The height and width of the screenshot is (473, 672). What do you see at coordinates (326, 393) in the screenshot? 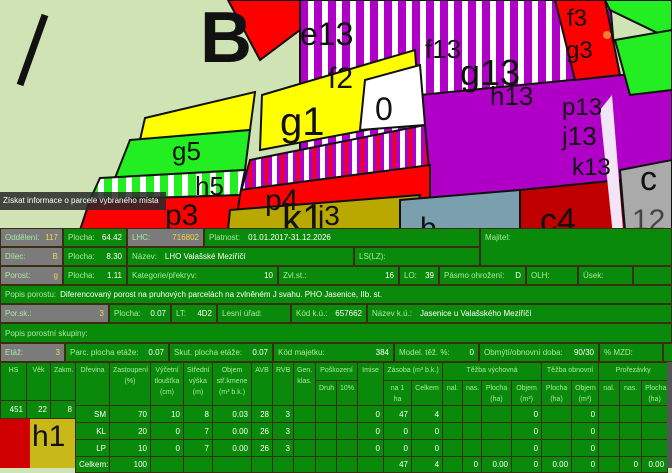
I see `header-druh: Druh` at bounding box center [326, 393].